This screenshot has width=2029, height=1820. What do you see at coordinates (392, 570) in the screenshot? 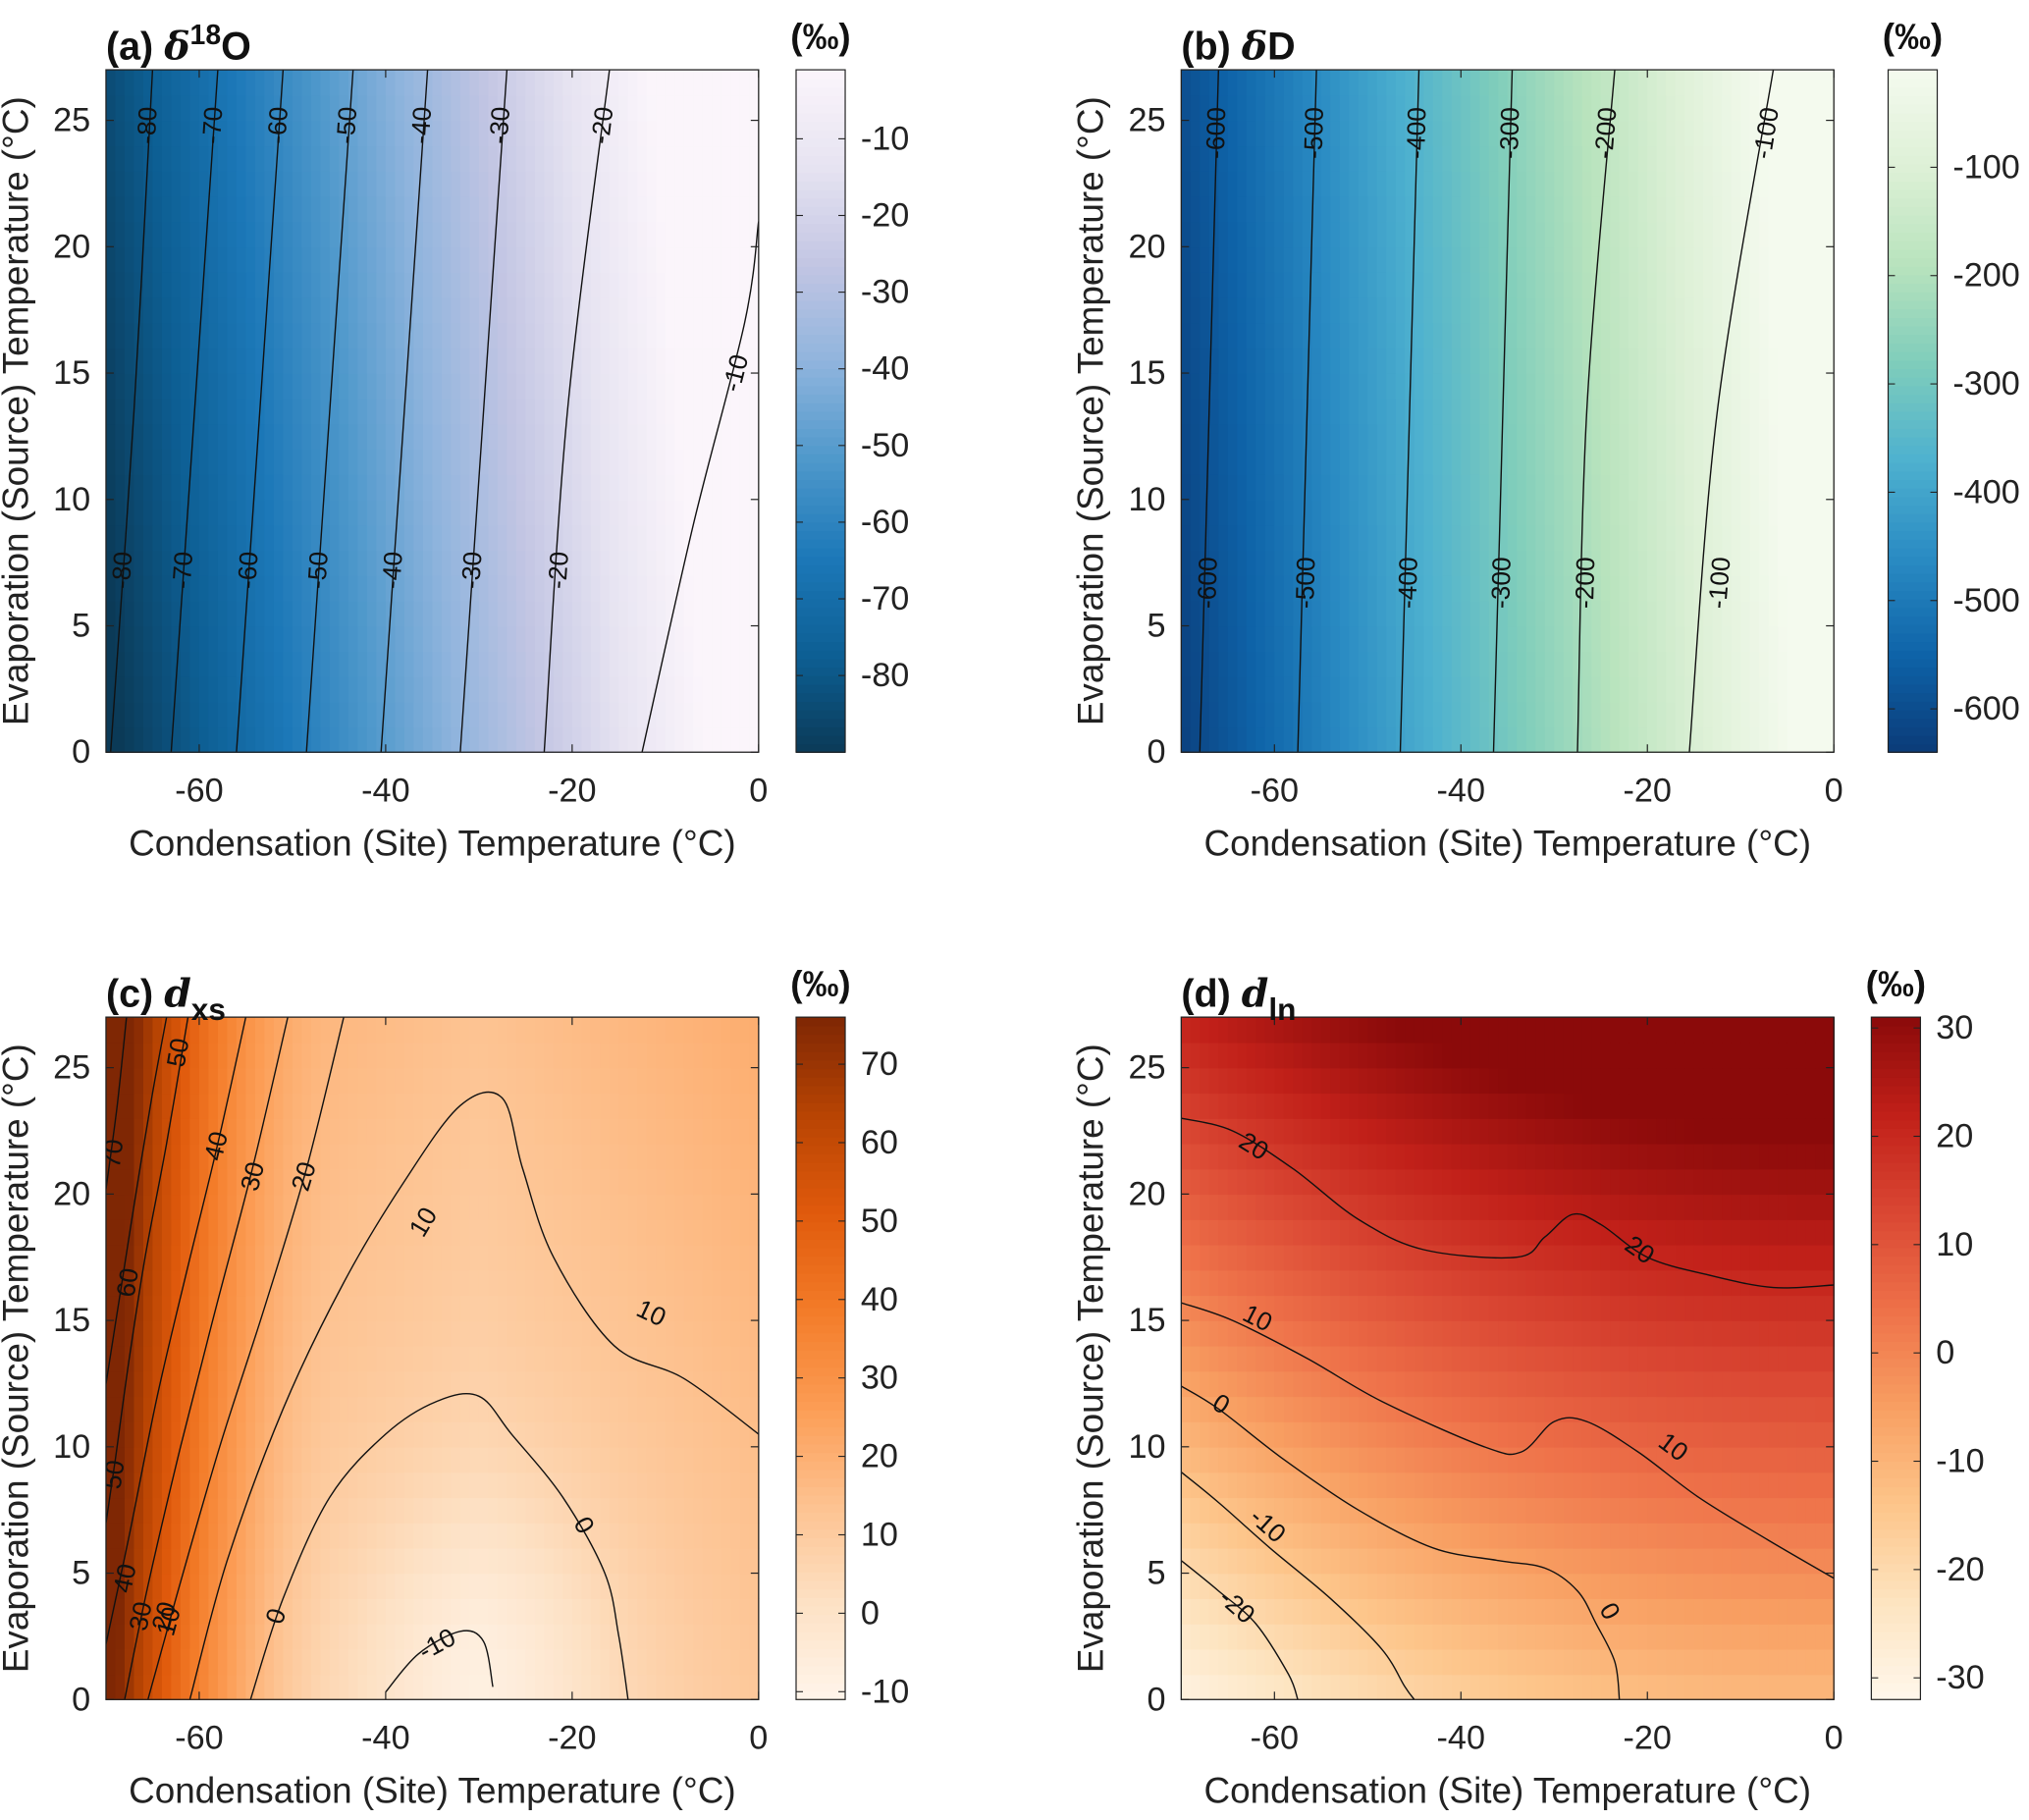
I see `contour-label: -40` at bounding box center [392, 570].